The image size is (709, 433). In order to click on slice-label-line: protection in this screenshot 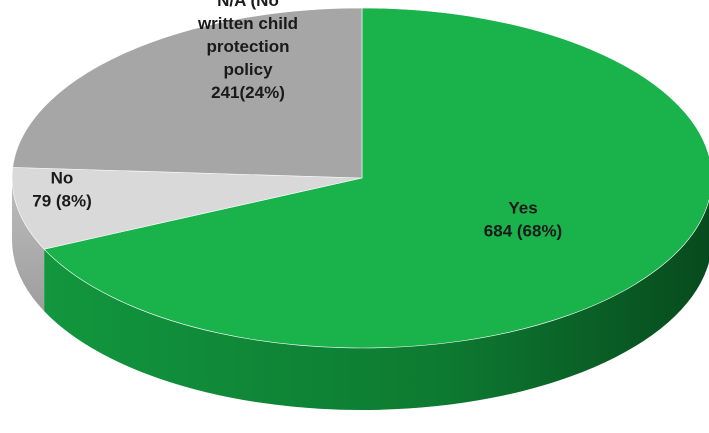, I will do `click(247, 46)`.